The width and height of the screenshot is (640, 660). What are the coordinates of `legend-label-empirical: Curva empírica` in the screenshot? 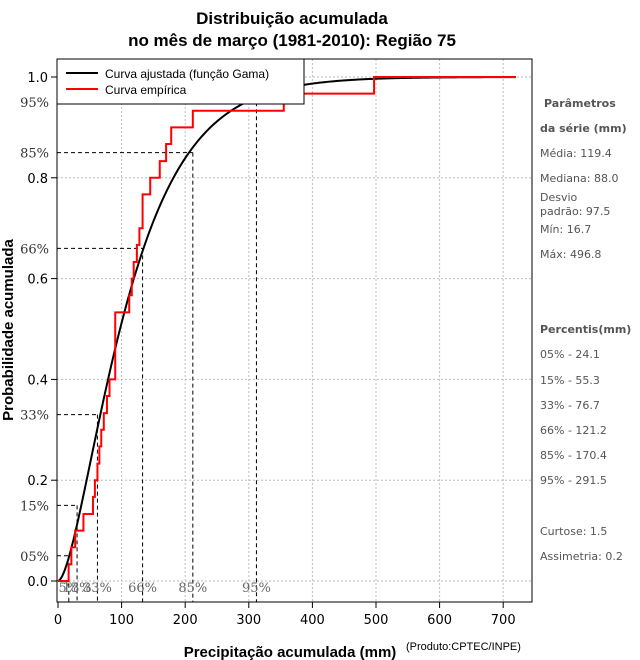 It's located at (146, 90).